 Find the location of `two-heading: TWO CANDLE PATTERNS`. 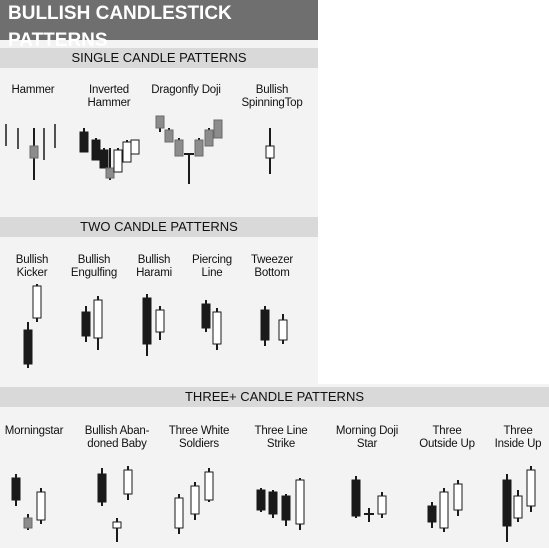

two-heading: TWO CANDLE PATTERNS is located at coordinates (159, 227).